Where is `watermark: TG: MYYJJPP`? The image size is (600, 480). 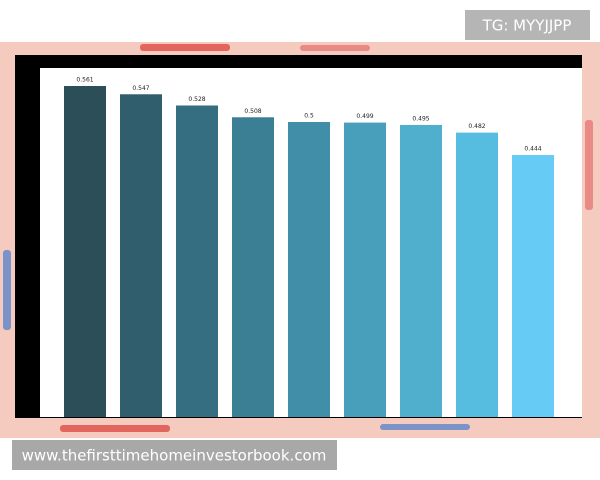 watermark: TG: MYYJJPP is located at coordinates (527, 26).